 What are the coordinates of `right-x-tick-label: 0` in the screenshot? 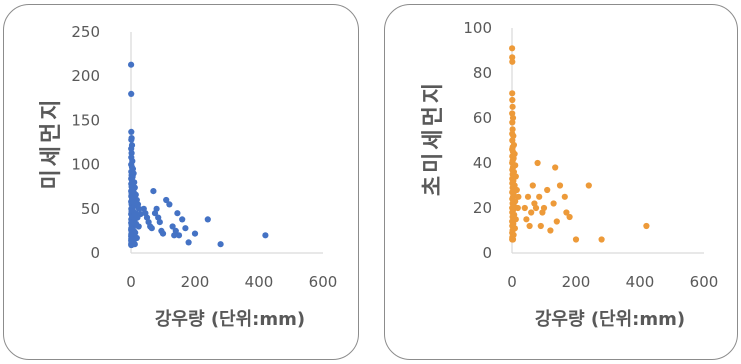 It's located at (512, 282).